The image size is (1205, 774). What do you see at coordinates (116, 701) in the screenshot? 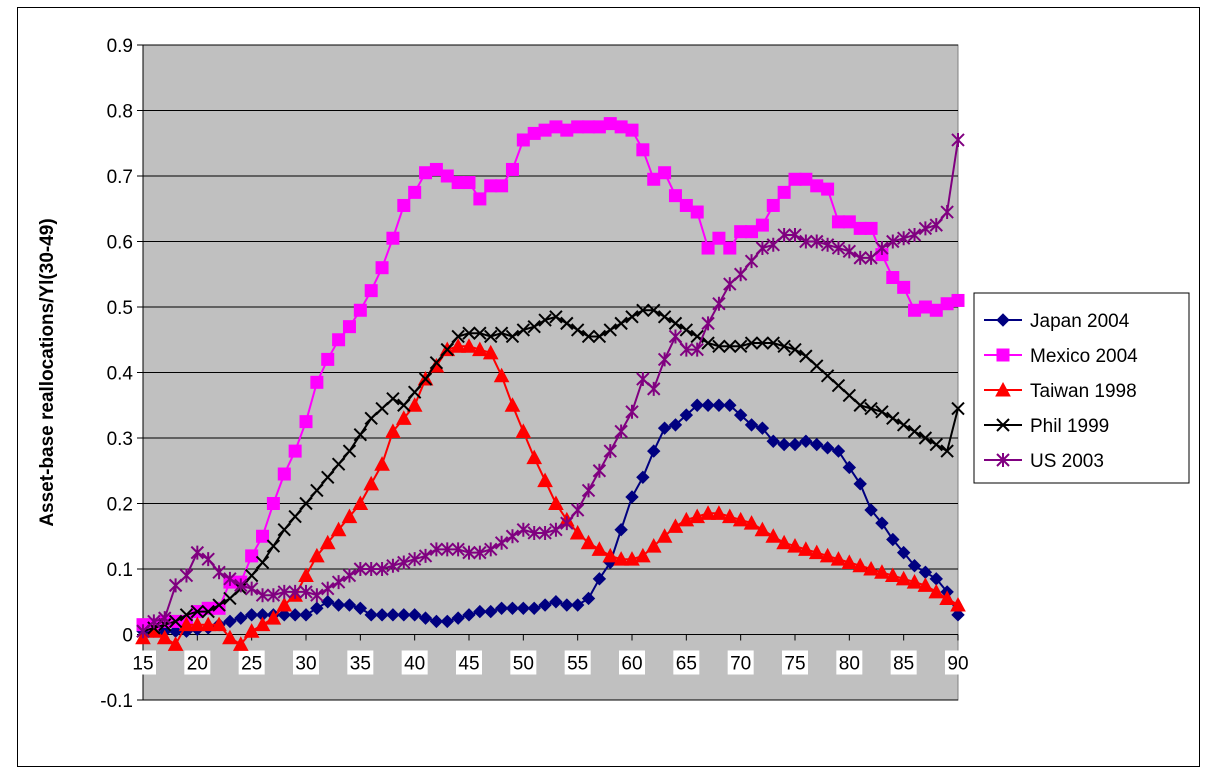
I see `y-tick-label: -0.1` at bounding box center [116, 701].